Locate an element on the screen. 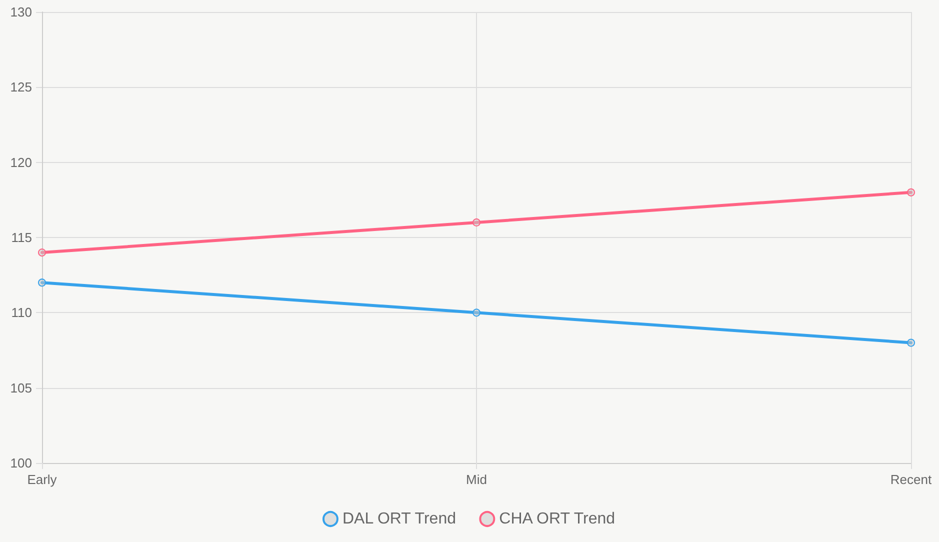 This screenshot has width=939, height=542. legend-label: DAL ORT Trend is located at coordinates (399, 519).